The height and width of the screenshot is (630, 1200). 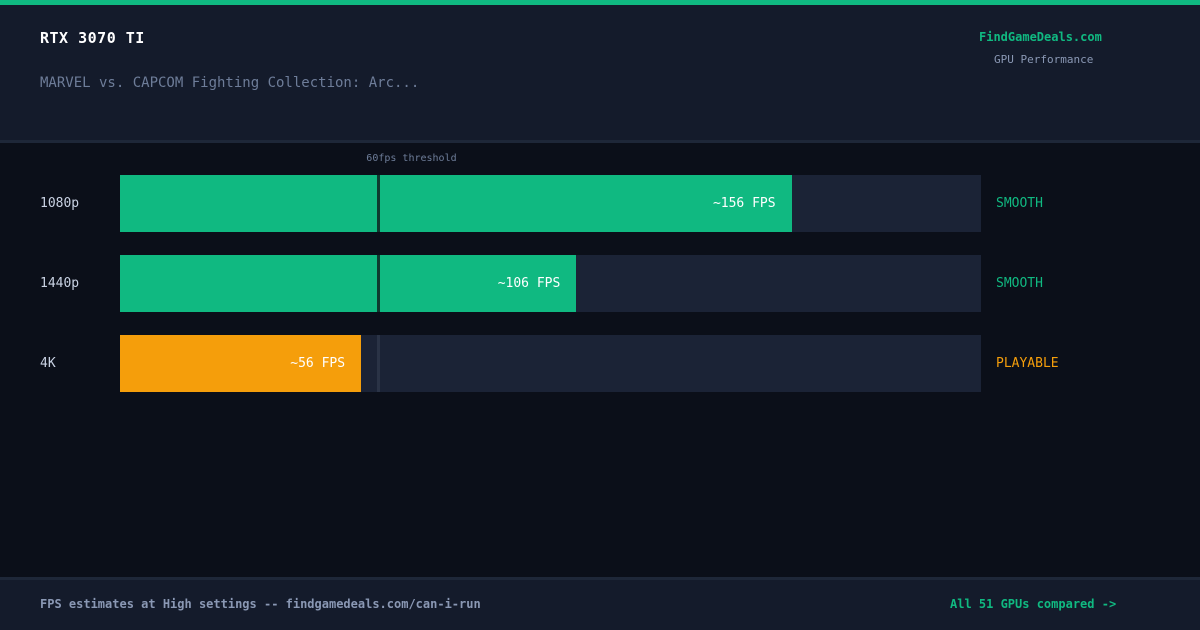 What do you see at coordinates (60, 283) in the screenshot?
I see `category-label-1440p: 1440p` at bounding box center [60, 283].